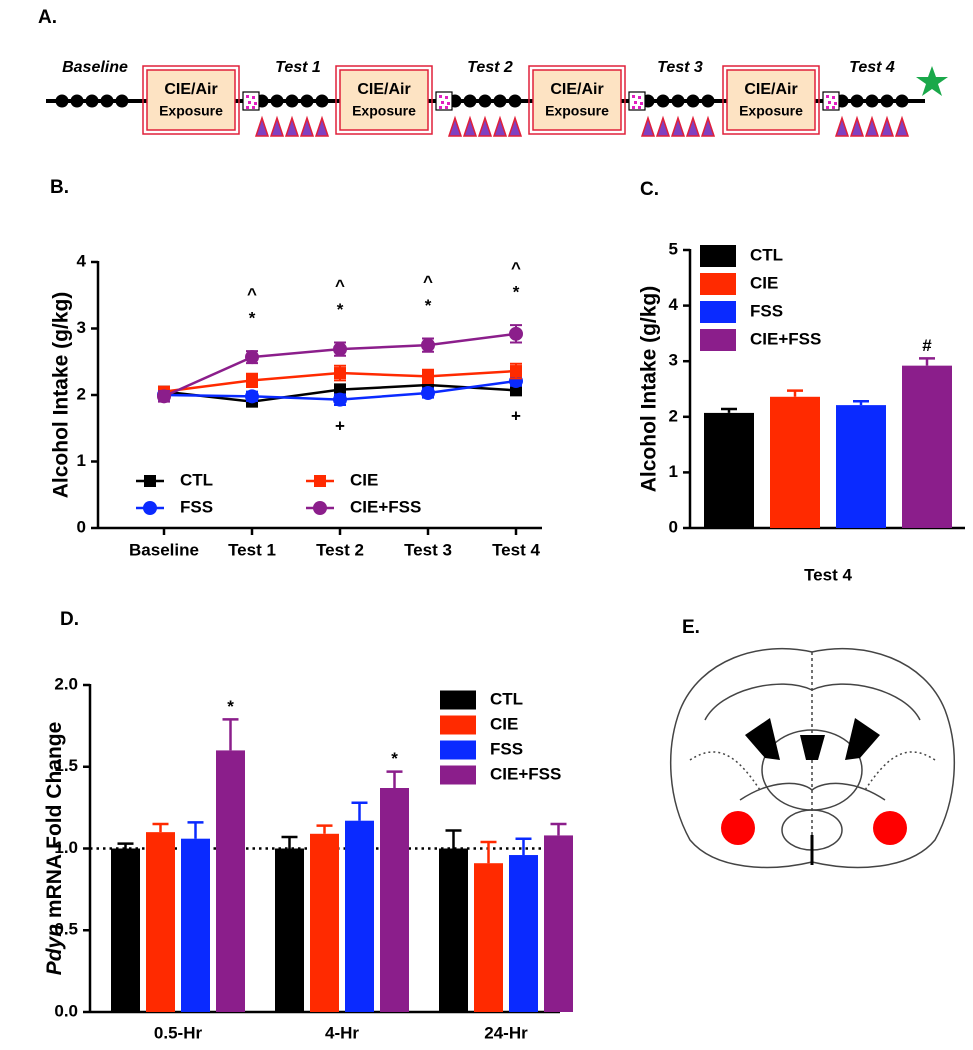  I want to click on annotation: #, so click(927, 345).